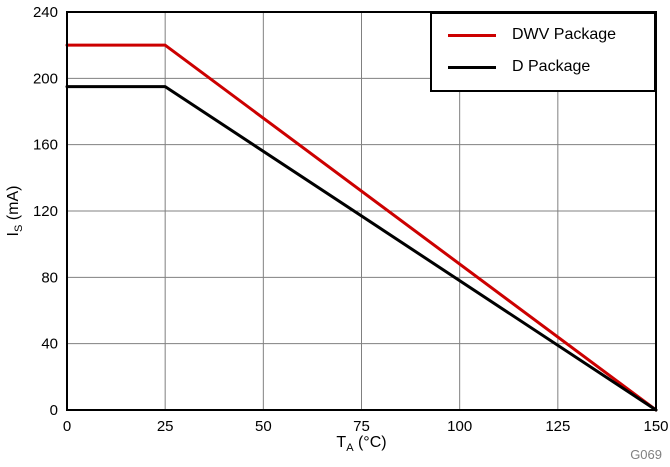 Image resolution: width=670 pixels, height=467 pixels. I want to click on svg-text: 75, so click(361, 426).